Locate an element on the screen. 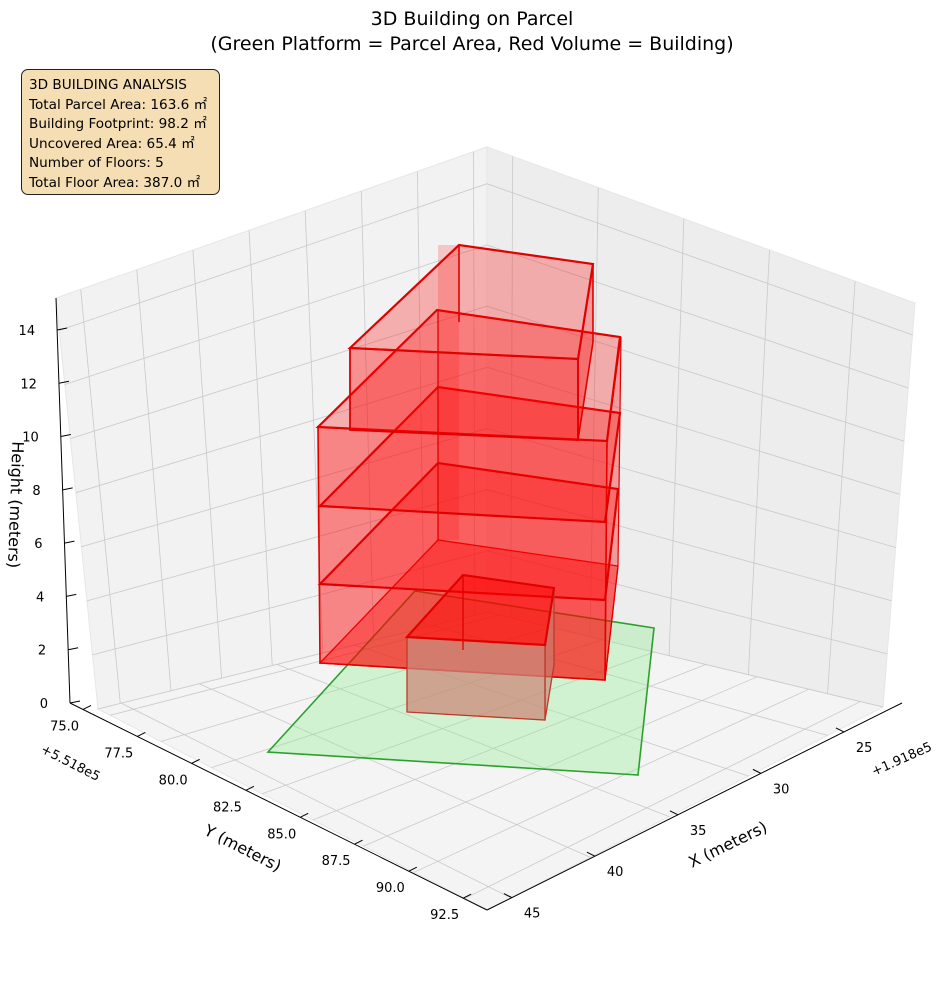  z-tick-label: 0 is located at coordinates (44, 704).